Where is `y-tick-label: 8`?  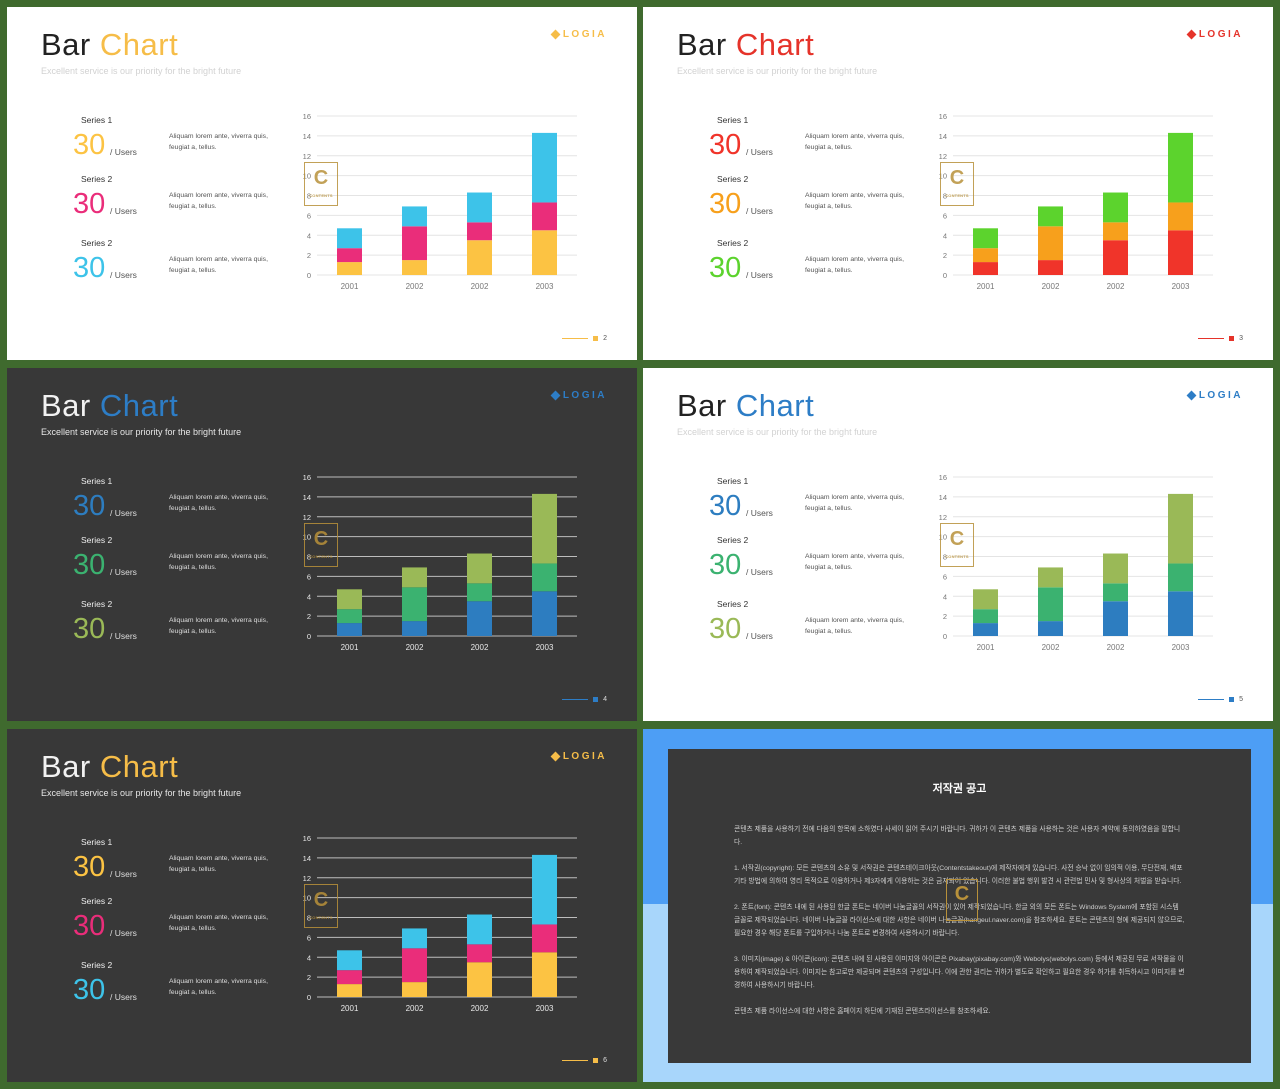
y-tick-label: 8 is located at coordinates (309, 918).